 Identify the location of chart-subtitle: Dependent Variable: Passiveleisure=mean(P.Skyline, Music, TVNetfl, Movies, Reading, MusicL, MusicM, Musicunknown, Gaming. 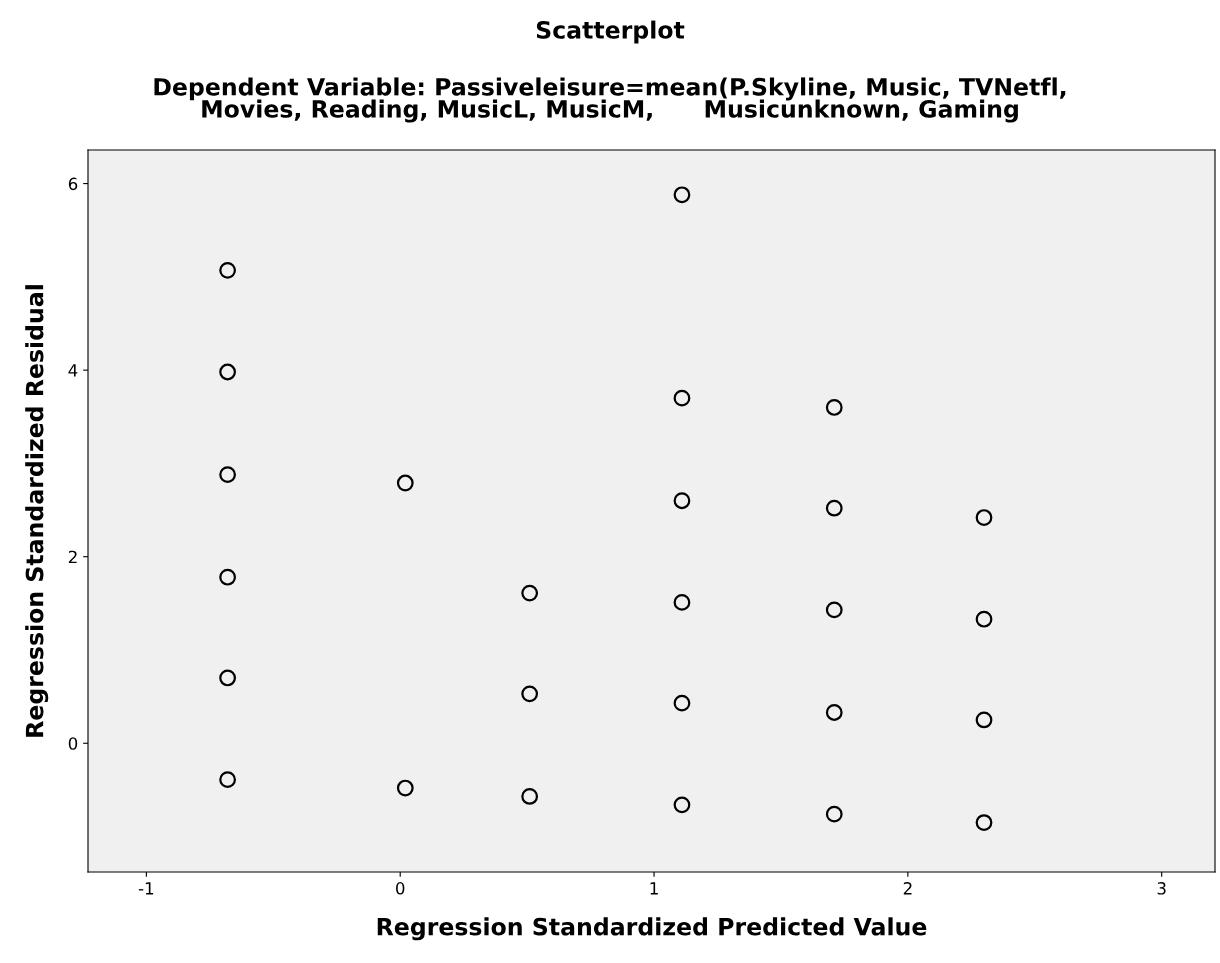
(610, 100).